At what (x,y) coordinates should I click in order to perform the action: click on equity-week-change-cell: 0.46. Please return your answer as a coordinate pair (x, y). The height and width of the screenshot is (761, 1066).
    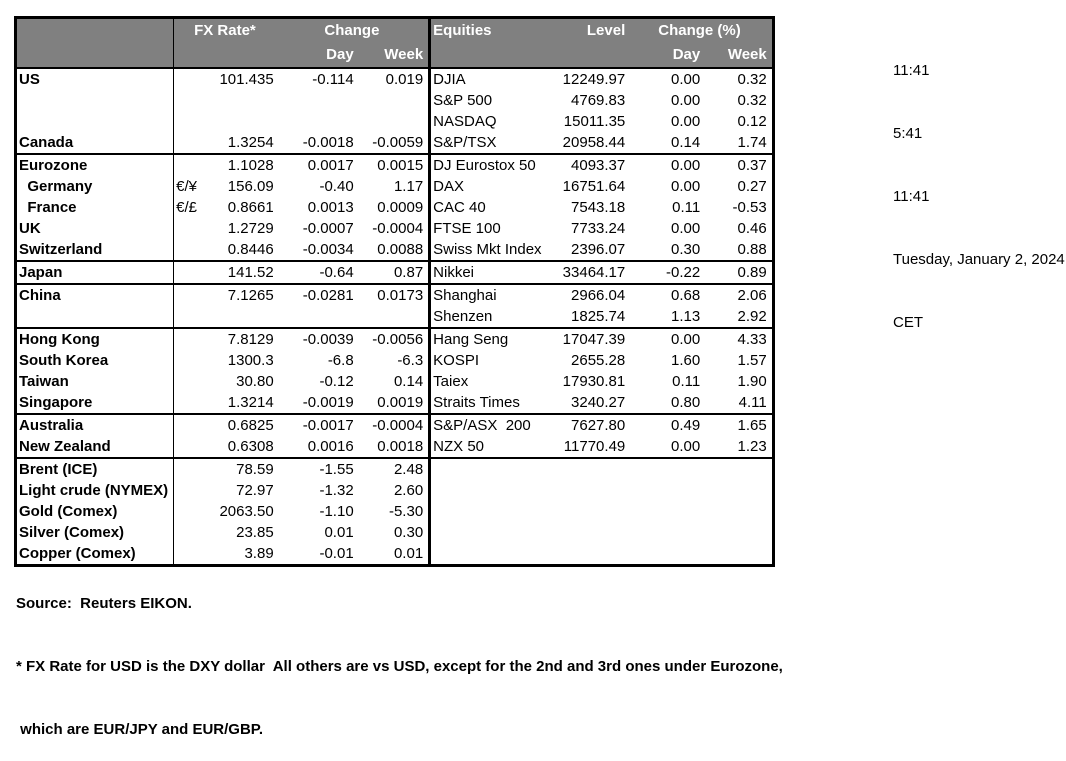
    Looking at the image, I should click on (752, 228).